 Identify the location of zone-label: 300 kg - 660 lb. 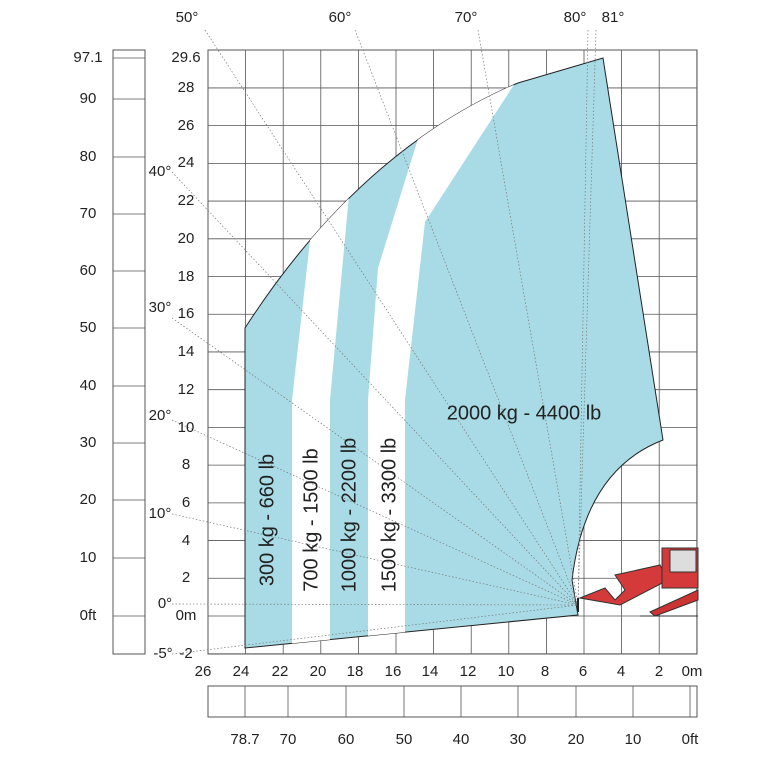
(267, 520).